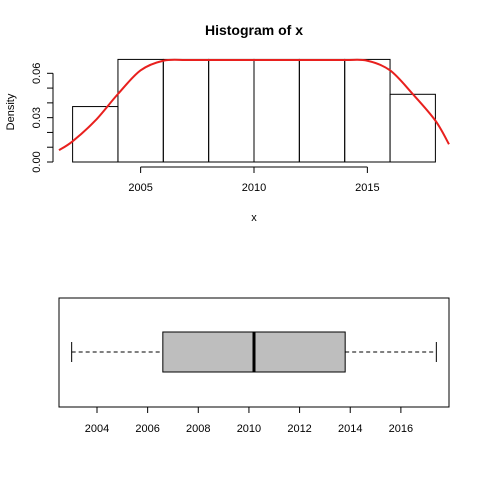 This screenshot has height=480, width=480. What do you see at coordinates (254, 218) in the screenshot?
I see `histogram-x-label: x` at bounding box center [254, 218].